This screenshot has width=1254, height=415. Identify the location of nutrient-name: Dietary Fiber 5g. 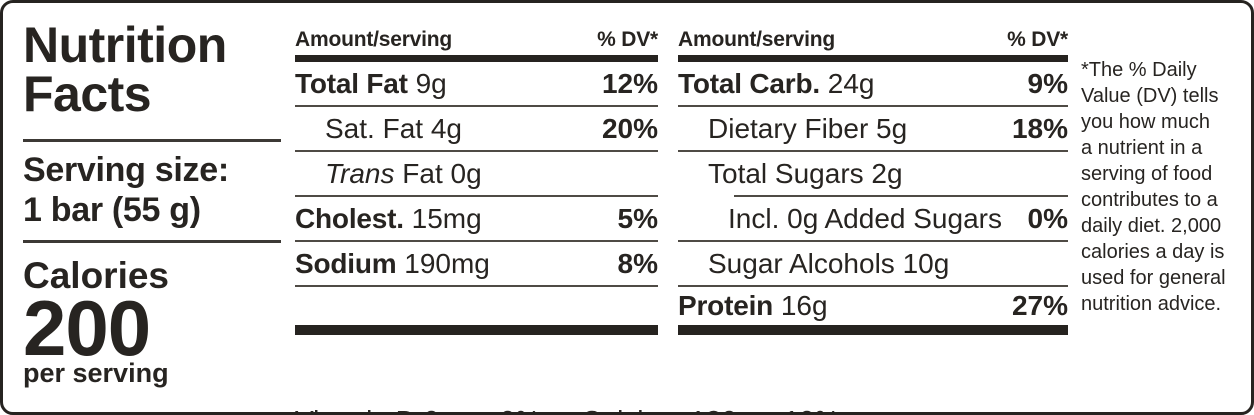
(792, 129).